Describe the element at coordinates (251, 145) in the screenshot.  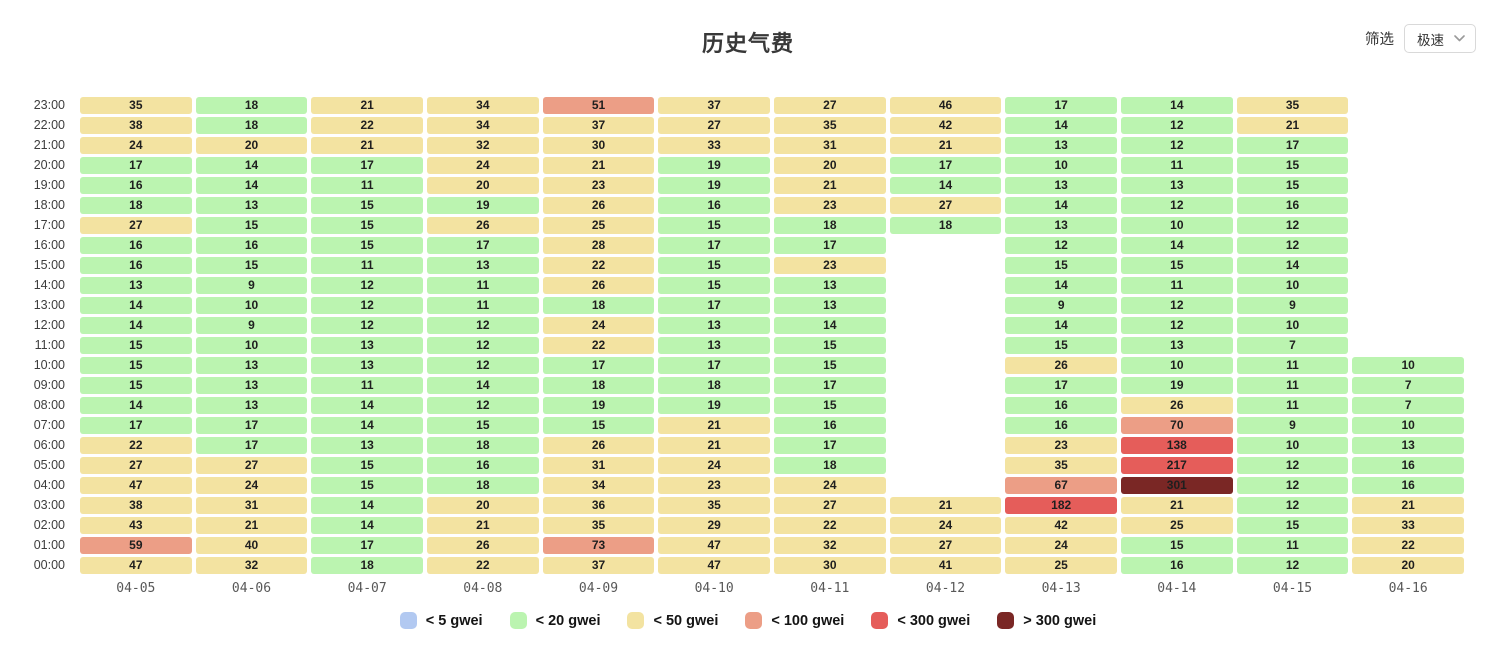
I see `heatmap-cell: 20` at that location.